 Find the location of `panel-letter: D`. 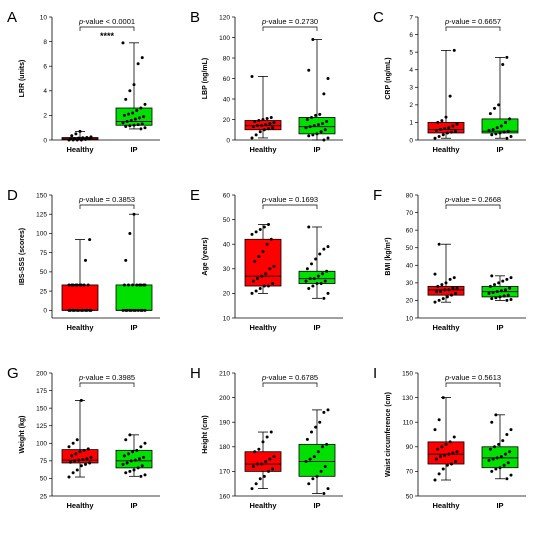

panel-letter: D is located at coordinates (12, 195).